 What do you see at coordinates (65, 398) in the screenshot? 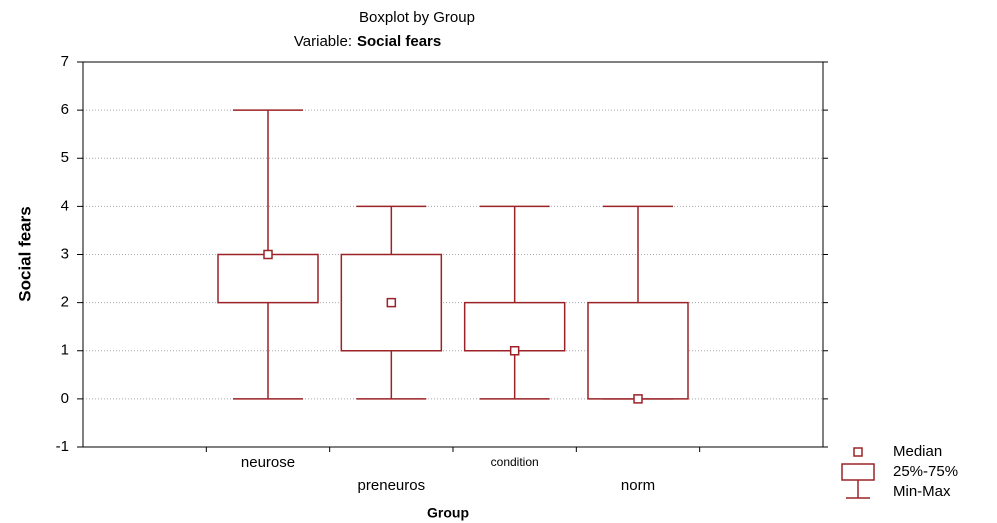
I see `y-tick-label: 0` at bounding box center [65, 398].